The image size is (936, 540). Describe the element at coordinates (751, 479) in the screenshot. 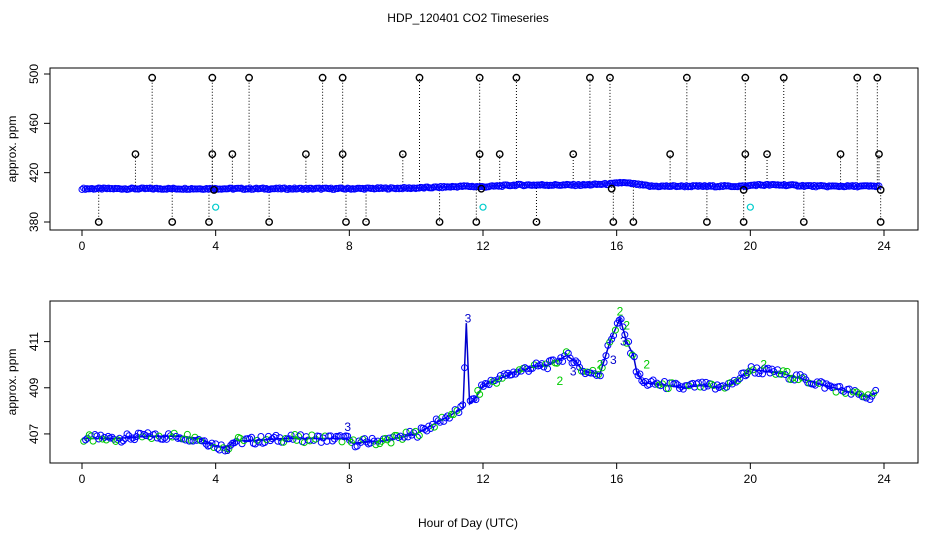

I see `x-tick-label: 20` at that location.